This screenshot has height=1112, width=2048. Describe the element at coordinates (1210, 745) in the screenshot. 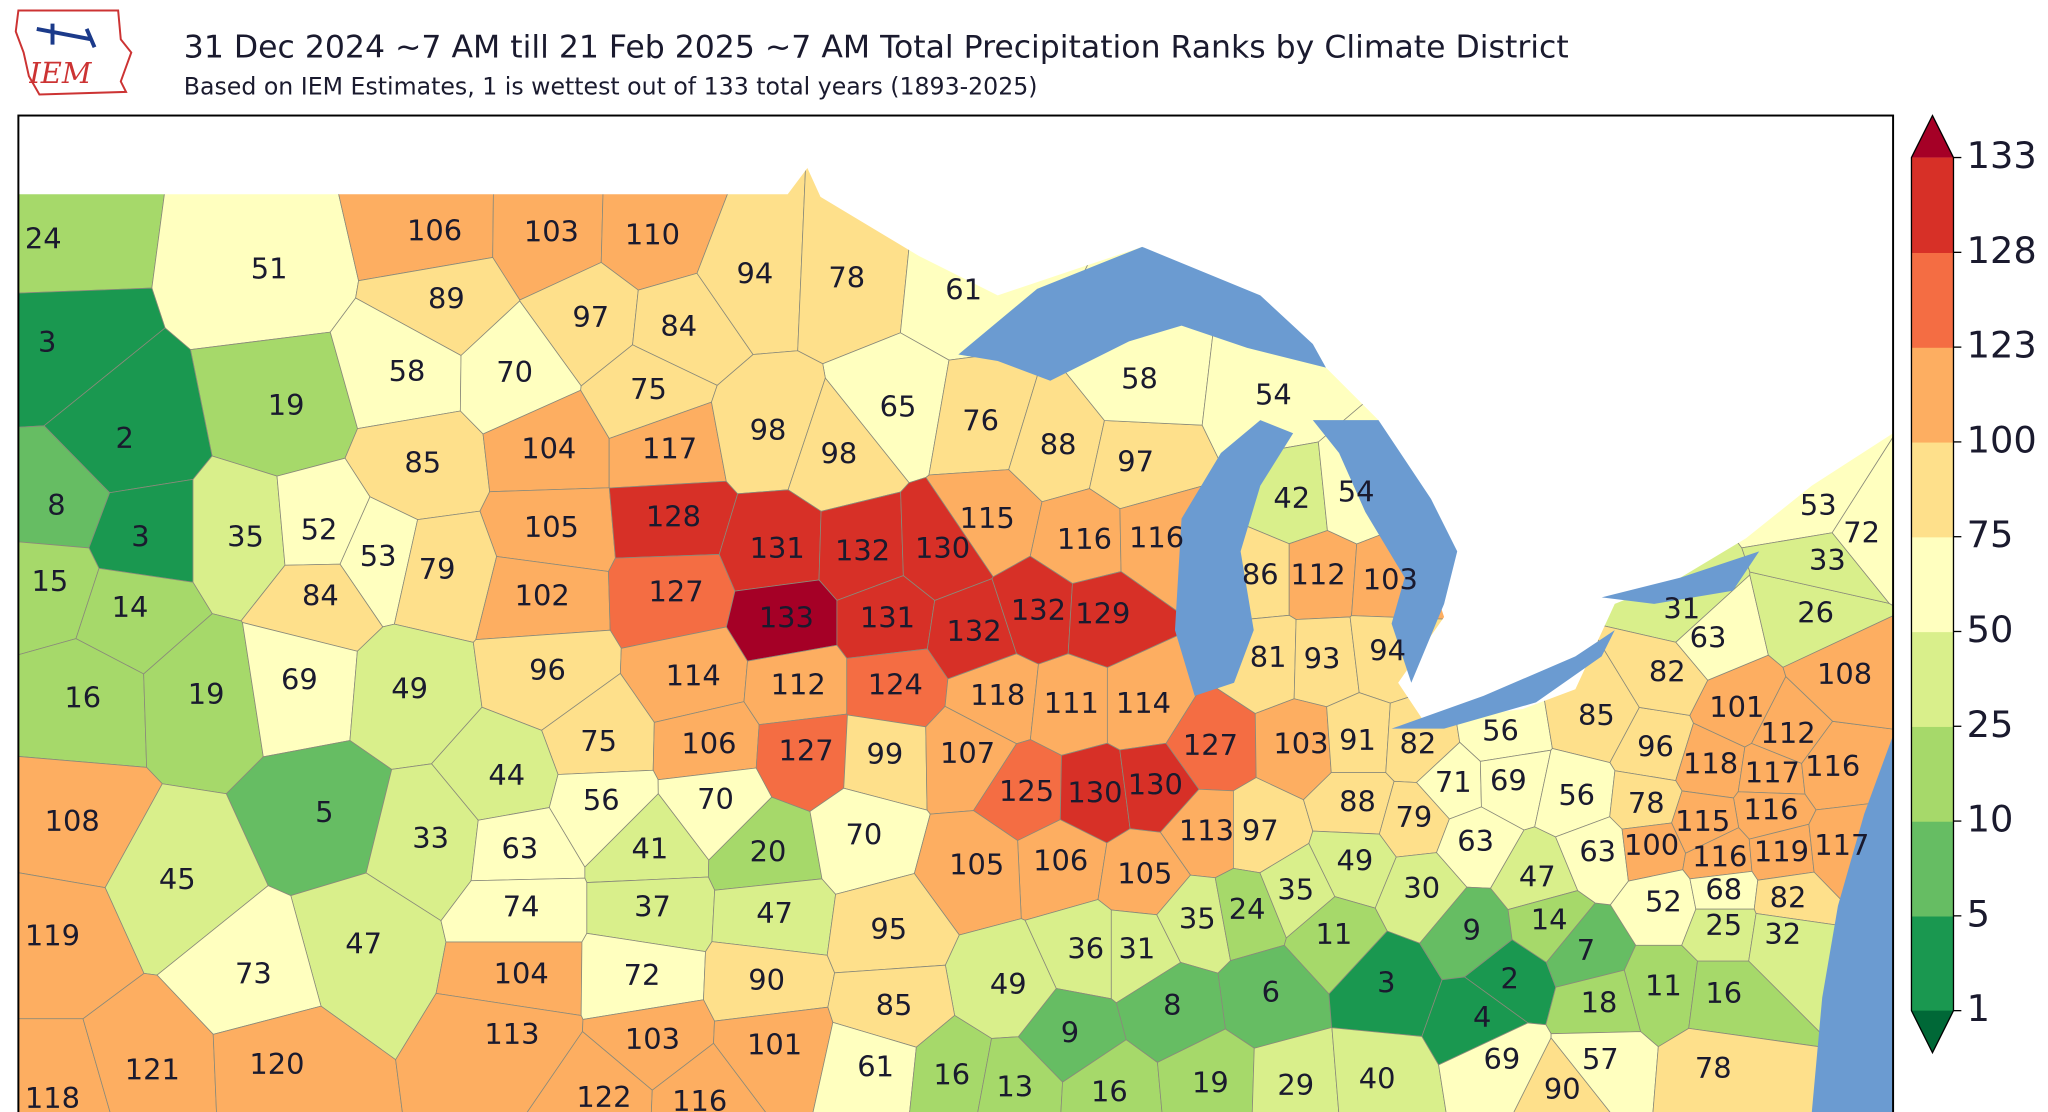

I see `rank-label: 127` at that location.